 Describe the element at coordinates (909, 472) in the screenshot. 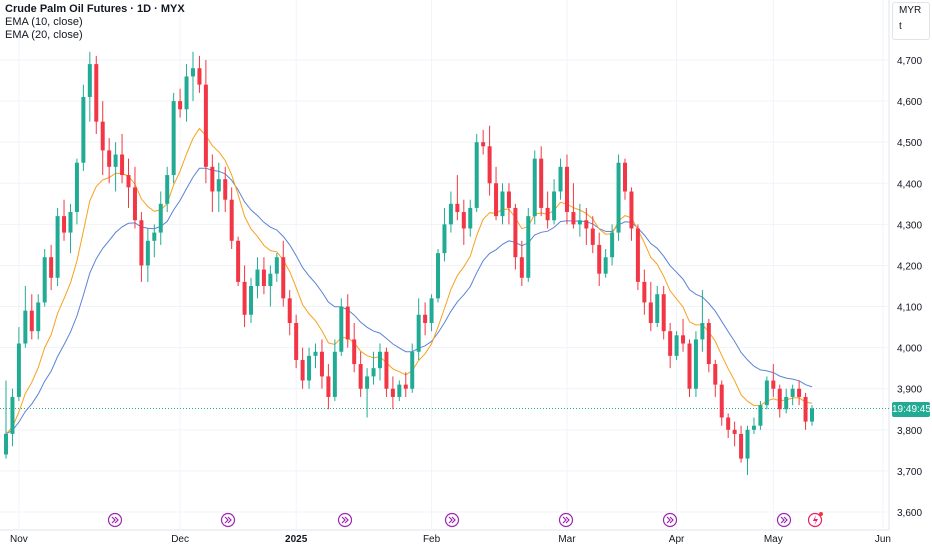

I see `y-tick-label: 3,700` at that location.